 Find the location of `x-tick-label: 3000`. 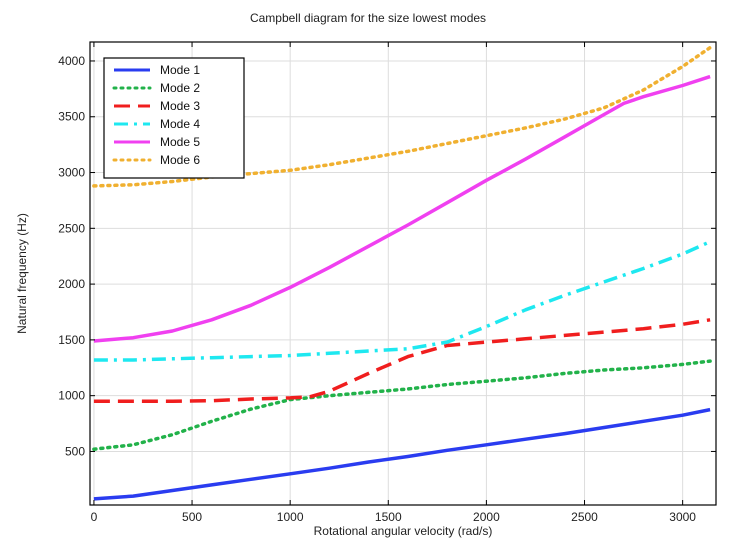

x-tick-label: 3000 is located at coordinates (682, 517).